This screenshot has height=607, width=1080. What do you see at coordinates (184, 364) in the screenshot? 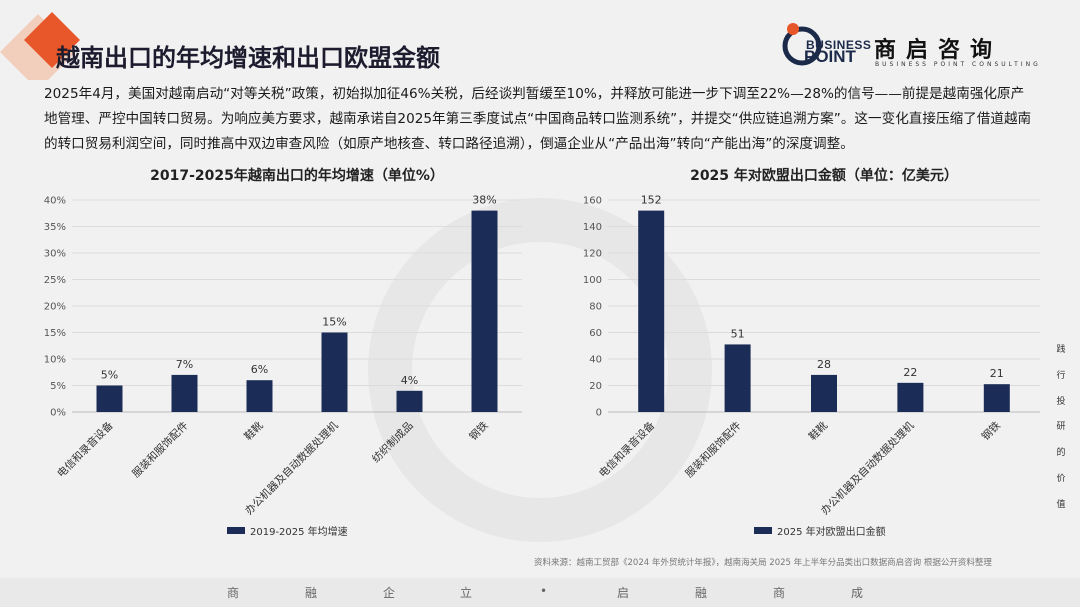
I see `data-label: 7%` at bounding box center [184, 364].